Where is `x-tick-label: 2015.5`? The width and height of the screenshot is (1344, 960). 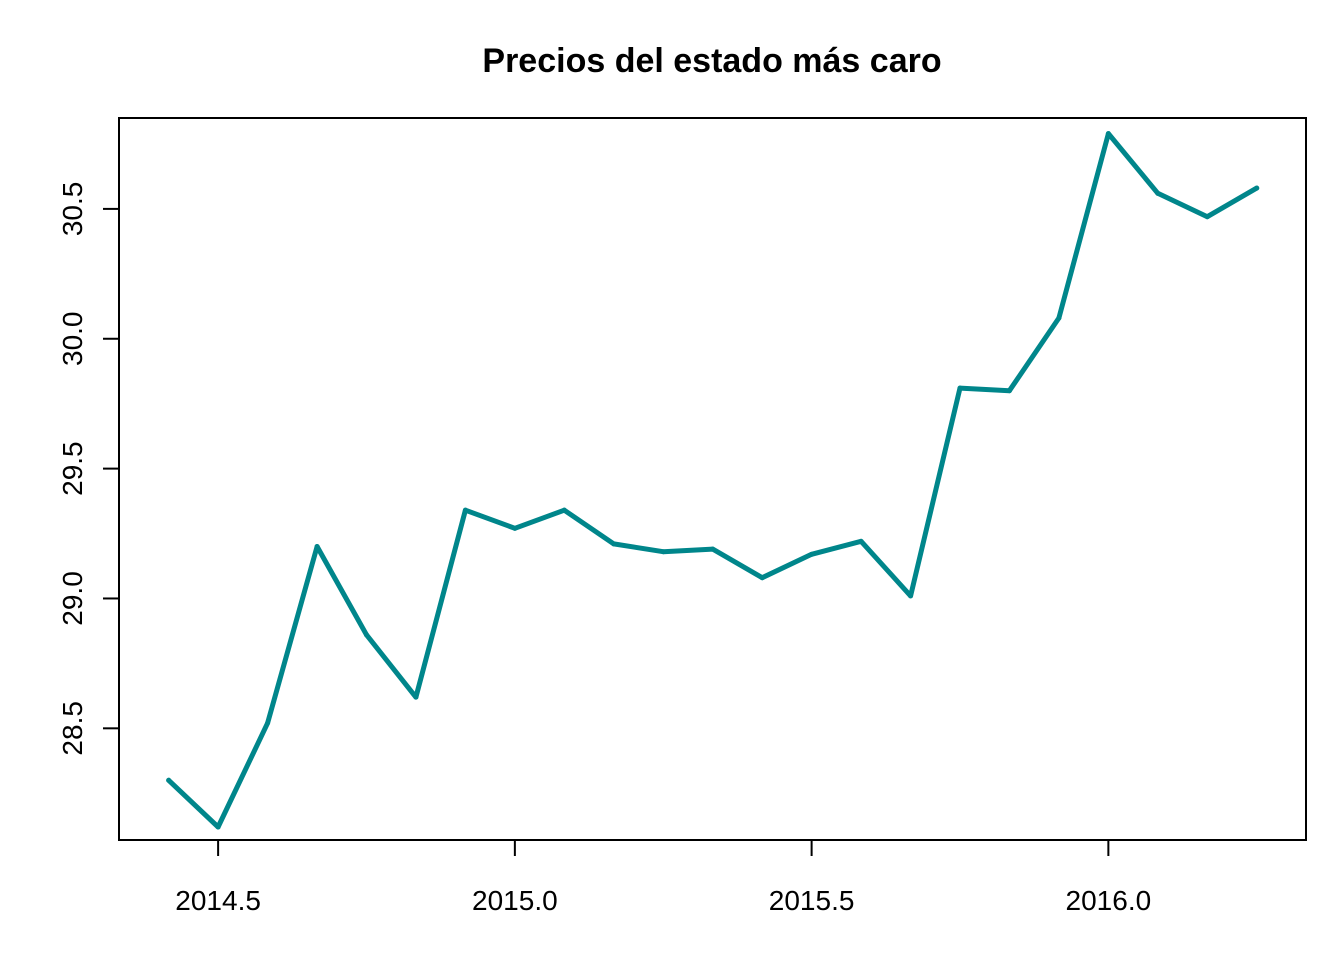 x-tick-label: 2015.5 is located at coordinates (812, 900).